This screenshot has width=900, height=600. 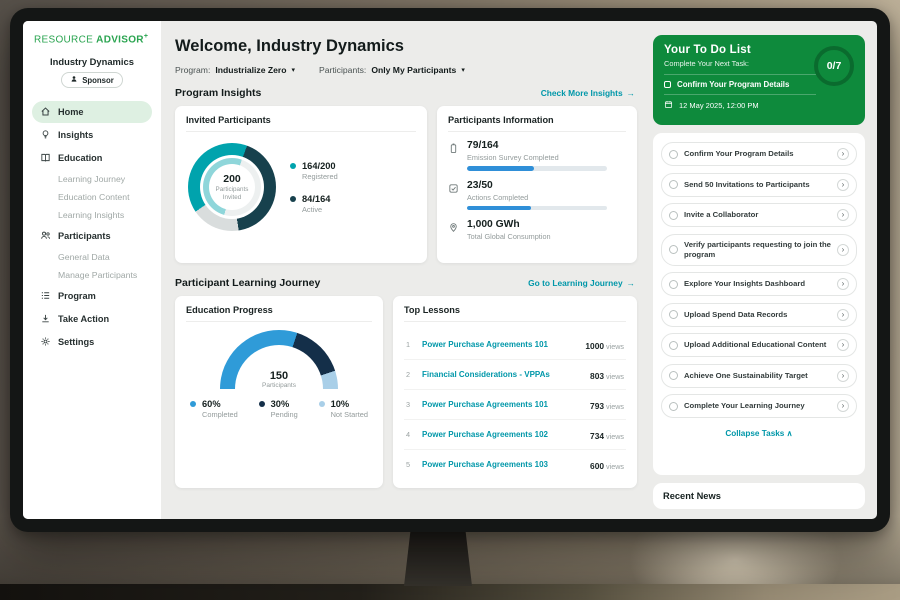 I want to click on lesson-link: Financial Considerations - VPPAs, so click(x=486, y=374).